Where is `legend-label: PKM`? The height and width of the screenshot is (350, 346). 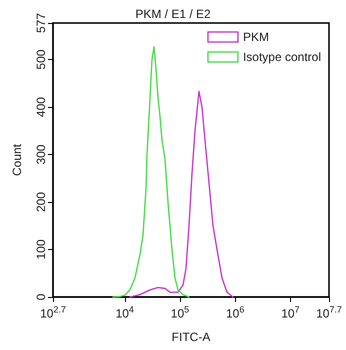 legend-label: PKM is located at coordinates (255, 37).